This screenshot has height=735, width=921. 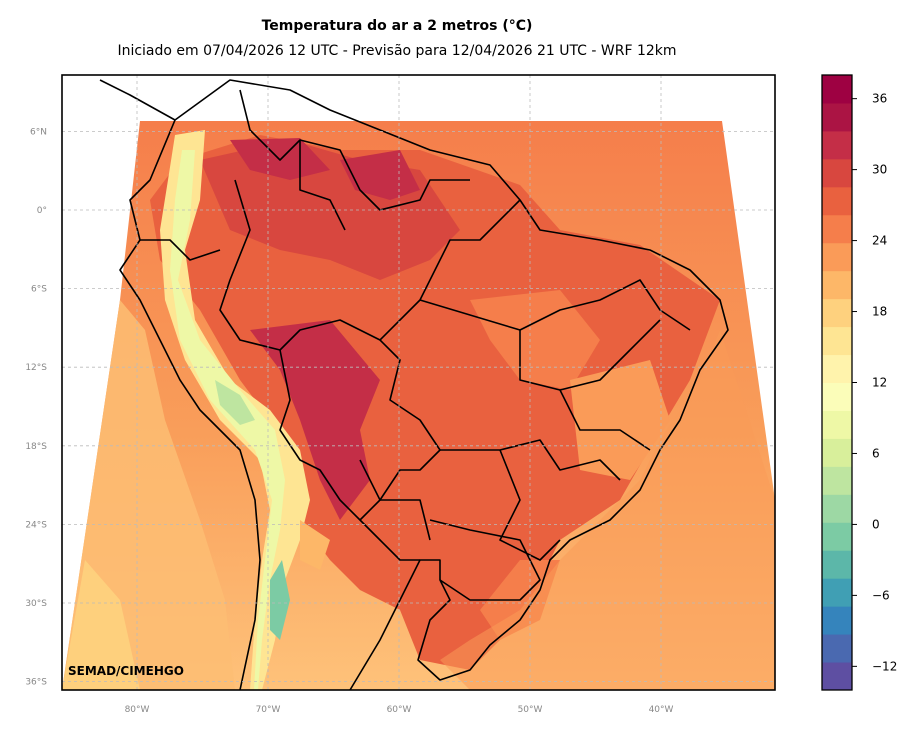 I want to click on colorbar-tick-label: 30, so click(x=879, y=170).